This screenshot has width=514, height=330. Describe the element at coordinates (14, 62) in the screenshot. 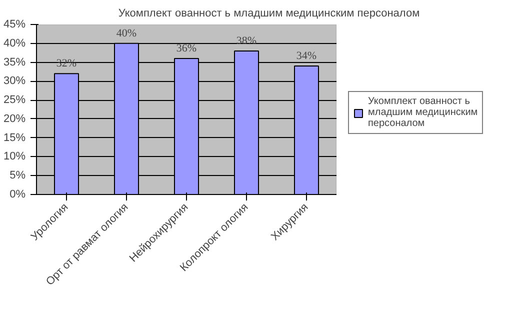

I see `y-tick-label: 35%` at that location.